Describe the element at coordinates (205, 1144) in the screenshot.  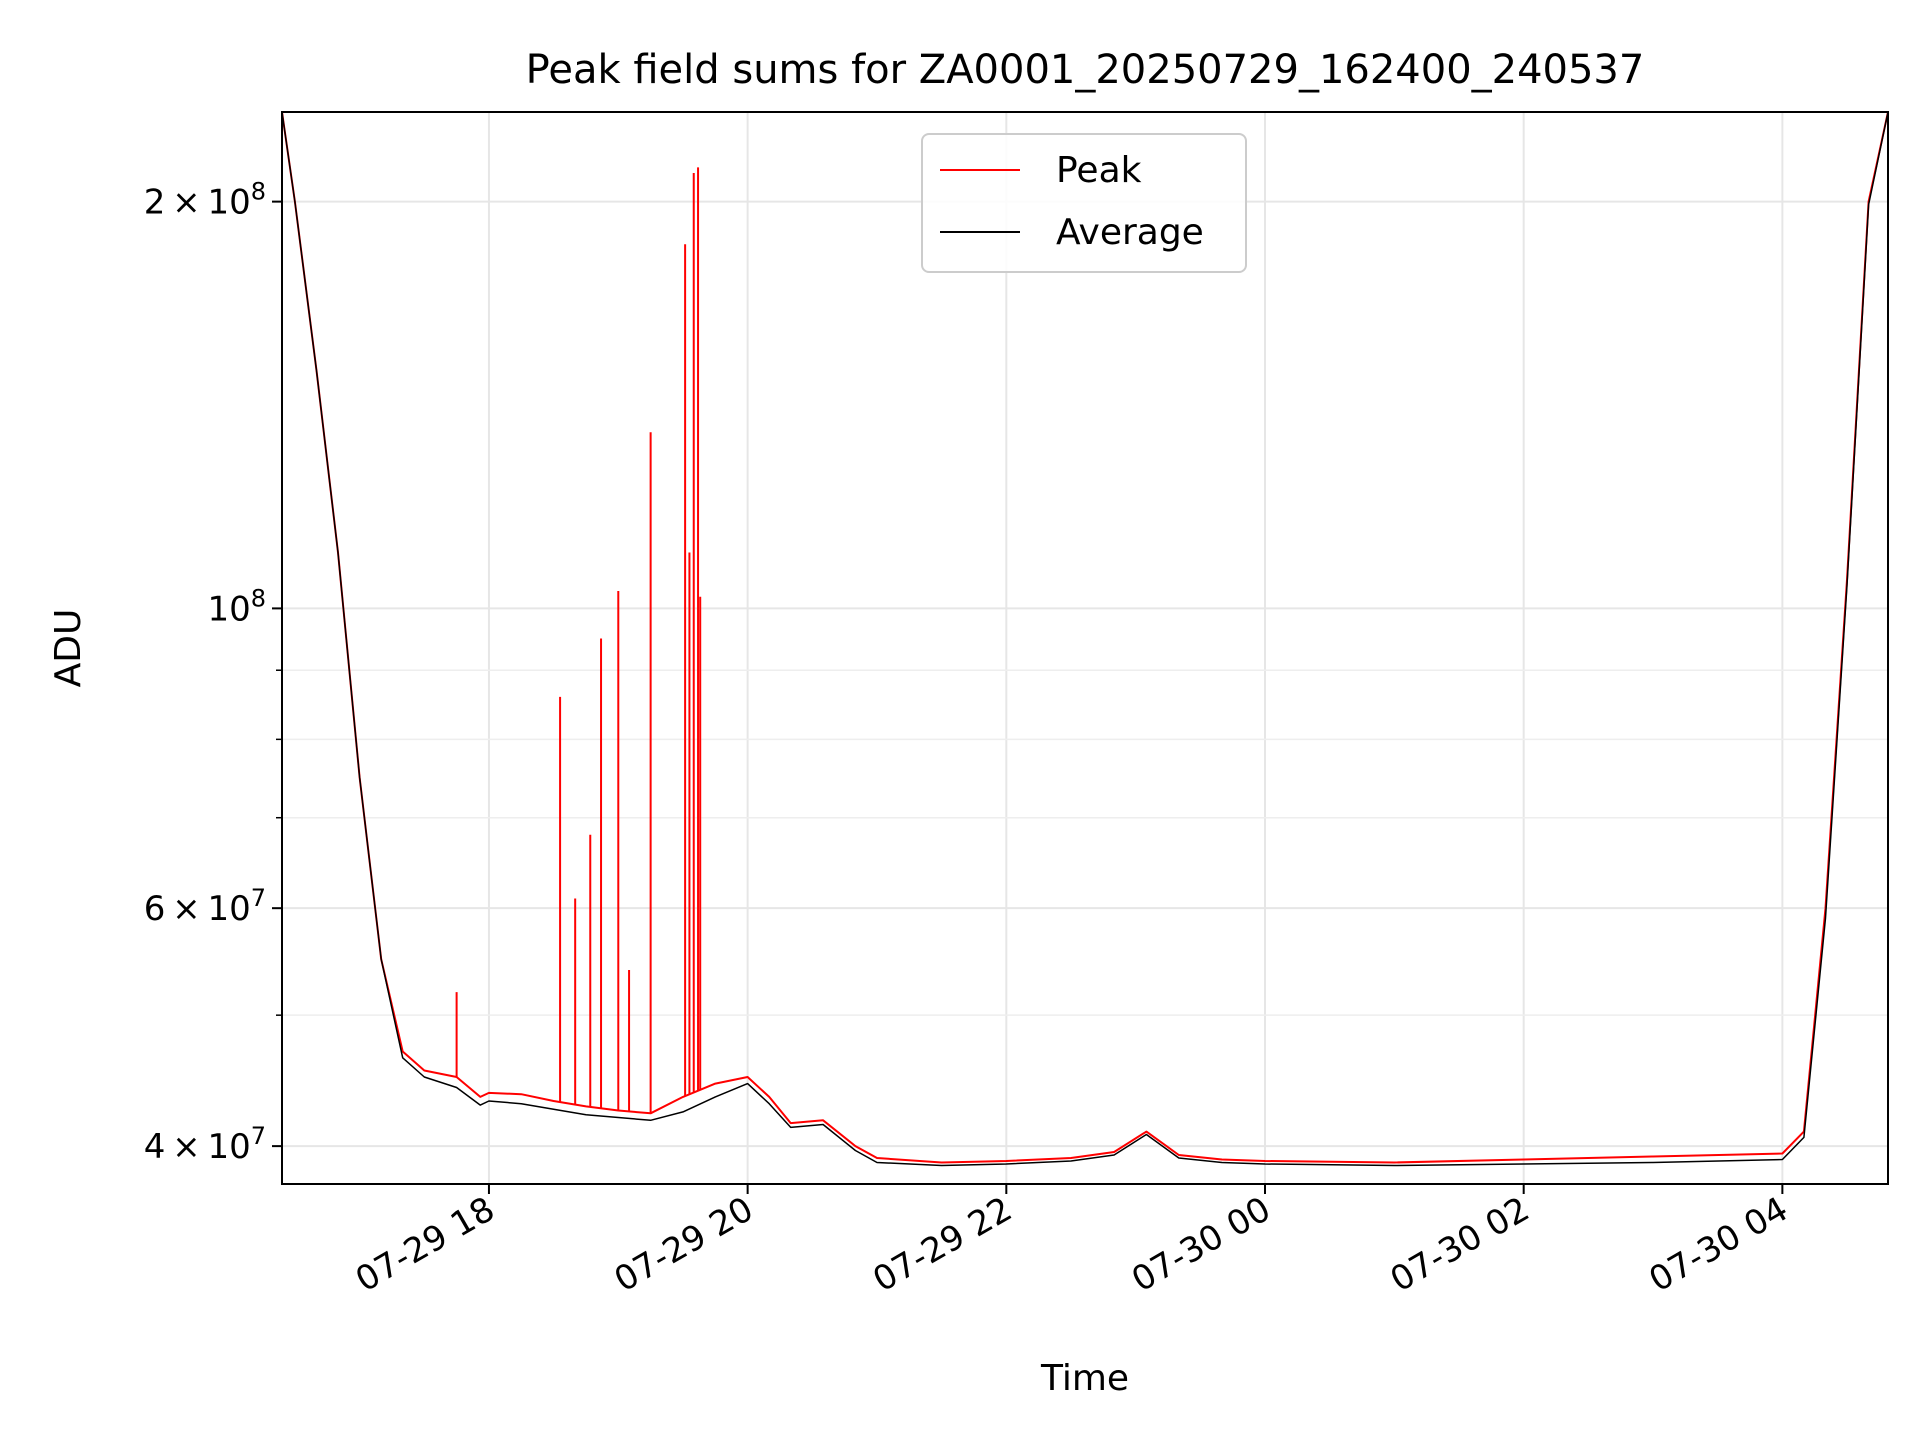
I see `y-tick-label: 4 × 107` at that location.